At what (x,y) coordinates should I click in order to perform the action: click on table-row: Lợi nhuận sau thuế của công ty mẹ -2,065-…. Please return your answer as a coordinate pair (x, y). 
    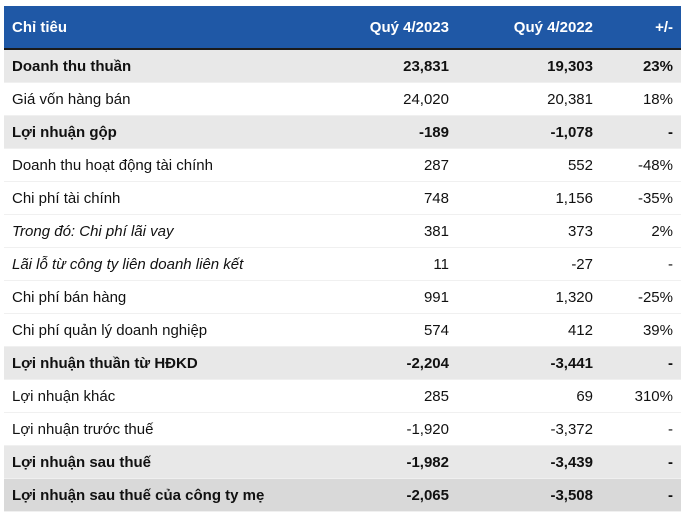
    Looking at the image, I should click on (342, 495).